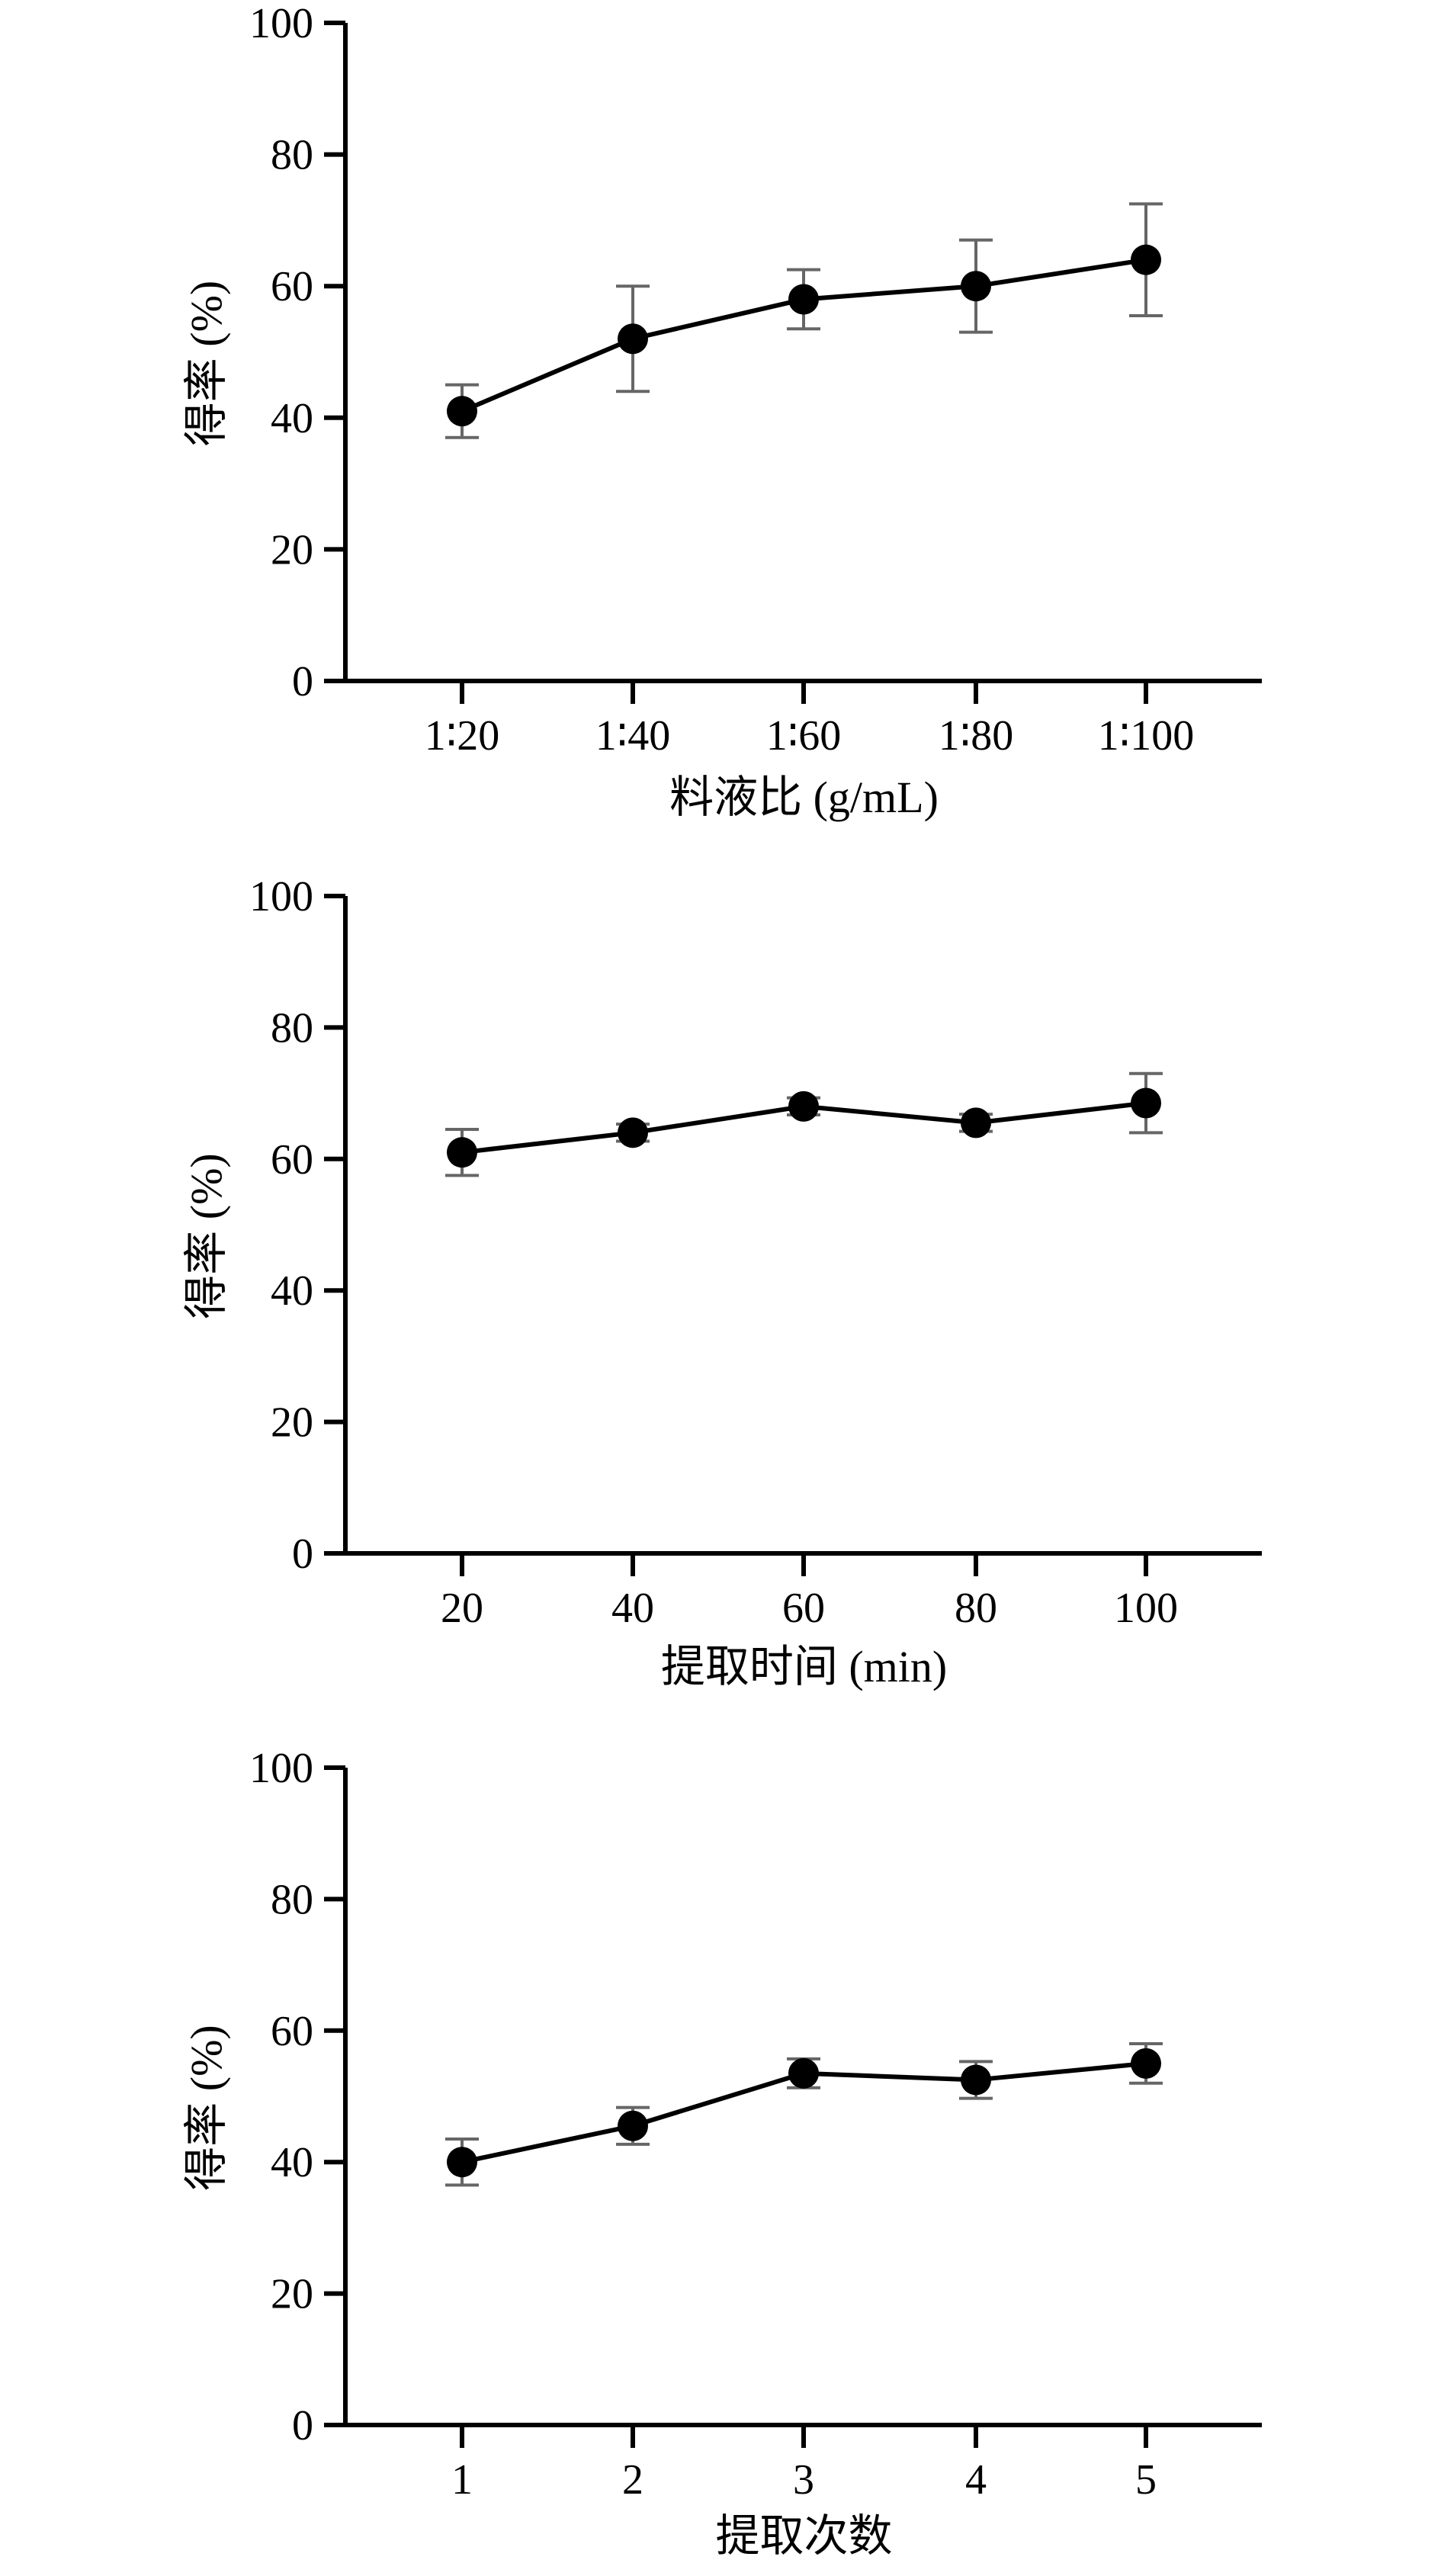  I want to click on x-tick-label: 1∶60, so click(804, 736).